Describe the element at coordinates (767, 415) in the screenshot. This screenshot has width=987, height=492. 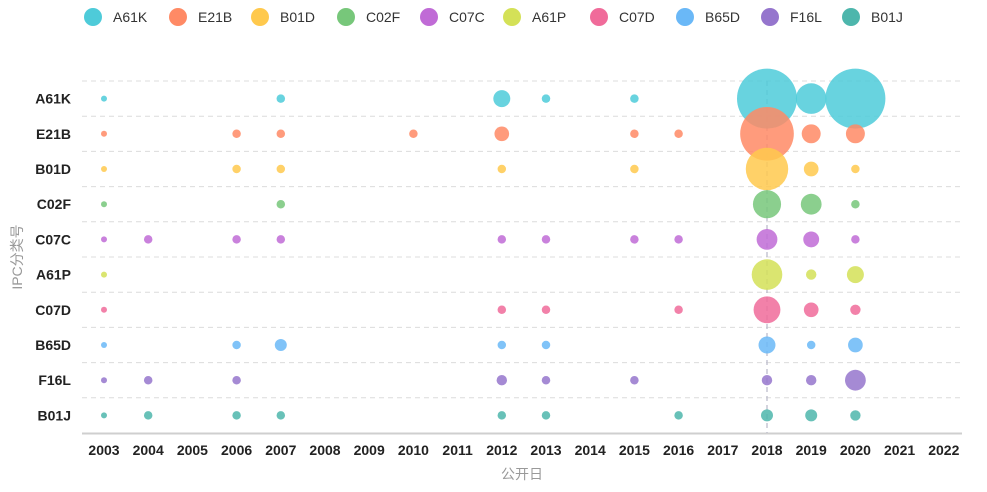
I see `bubble-b01j-2018` at that location.